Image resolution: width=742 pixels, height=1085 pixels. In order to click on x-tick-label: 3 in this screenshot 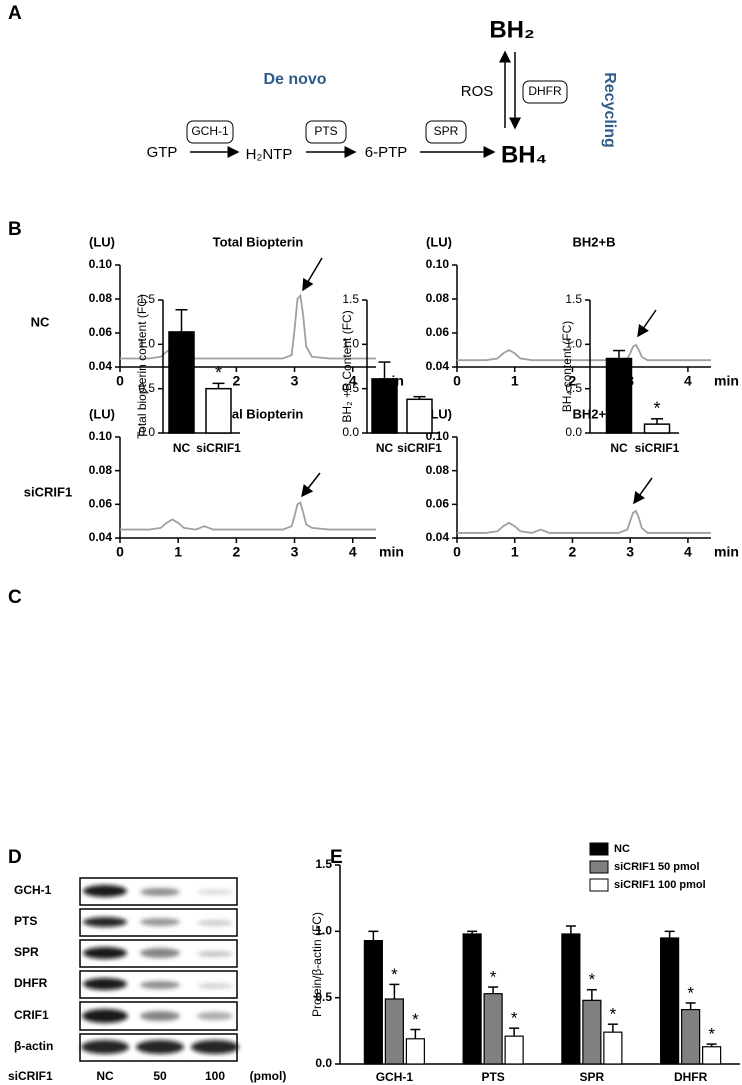, I will do `click(295, 552)`.